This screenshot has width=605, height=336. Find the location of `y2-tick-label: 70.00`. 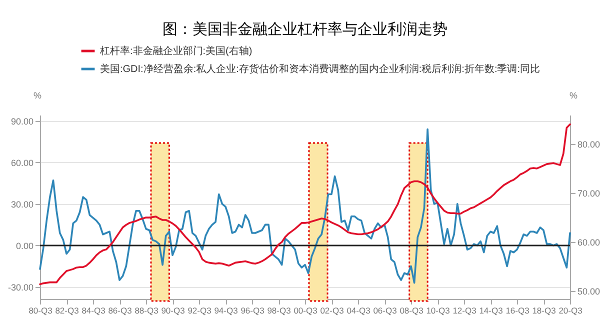

y2-tick-label: 70.00 is located at coordinates (589, 193).